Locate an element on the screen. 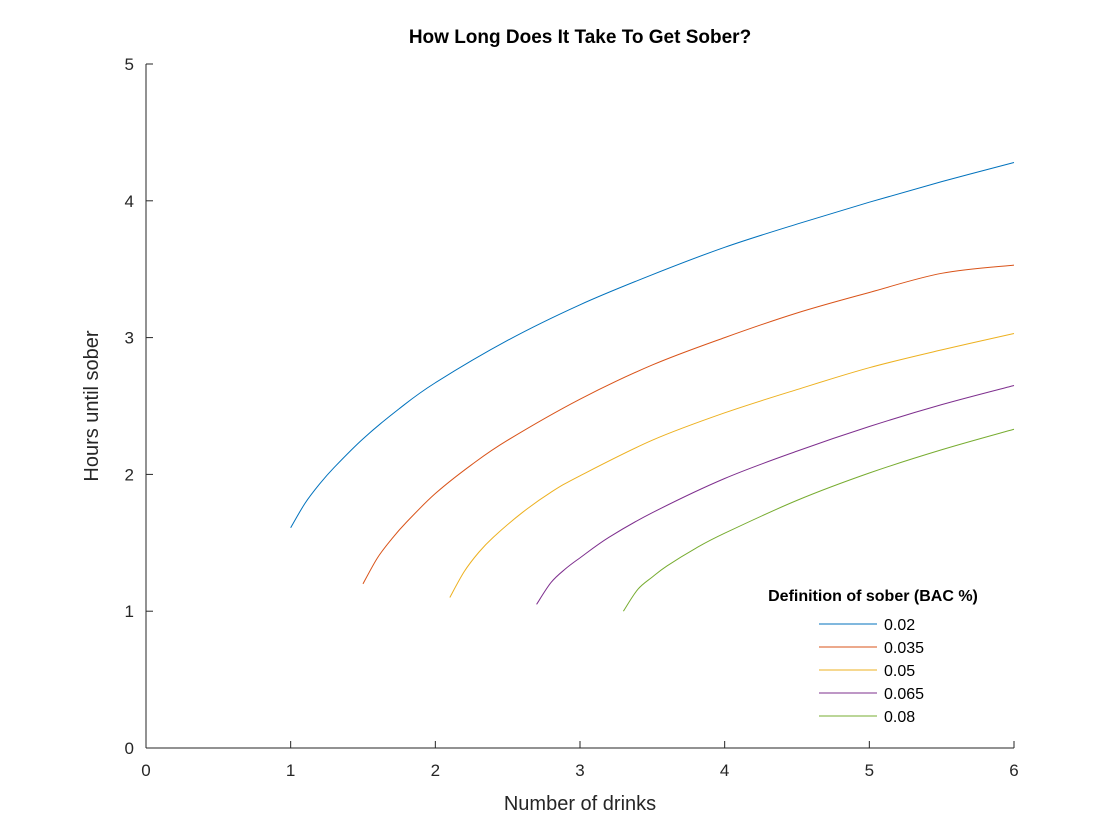  x-axis-label: Number of drinks is located at coordinates (580, 804).